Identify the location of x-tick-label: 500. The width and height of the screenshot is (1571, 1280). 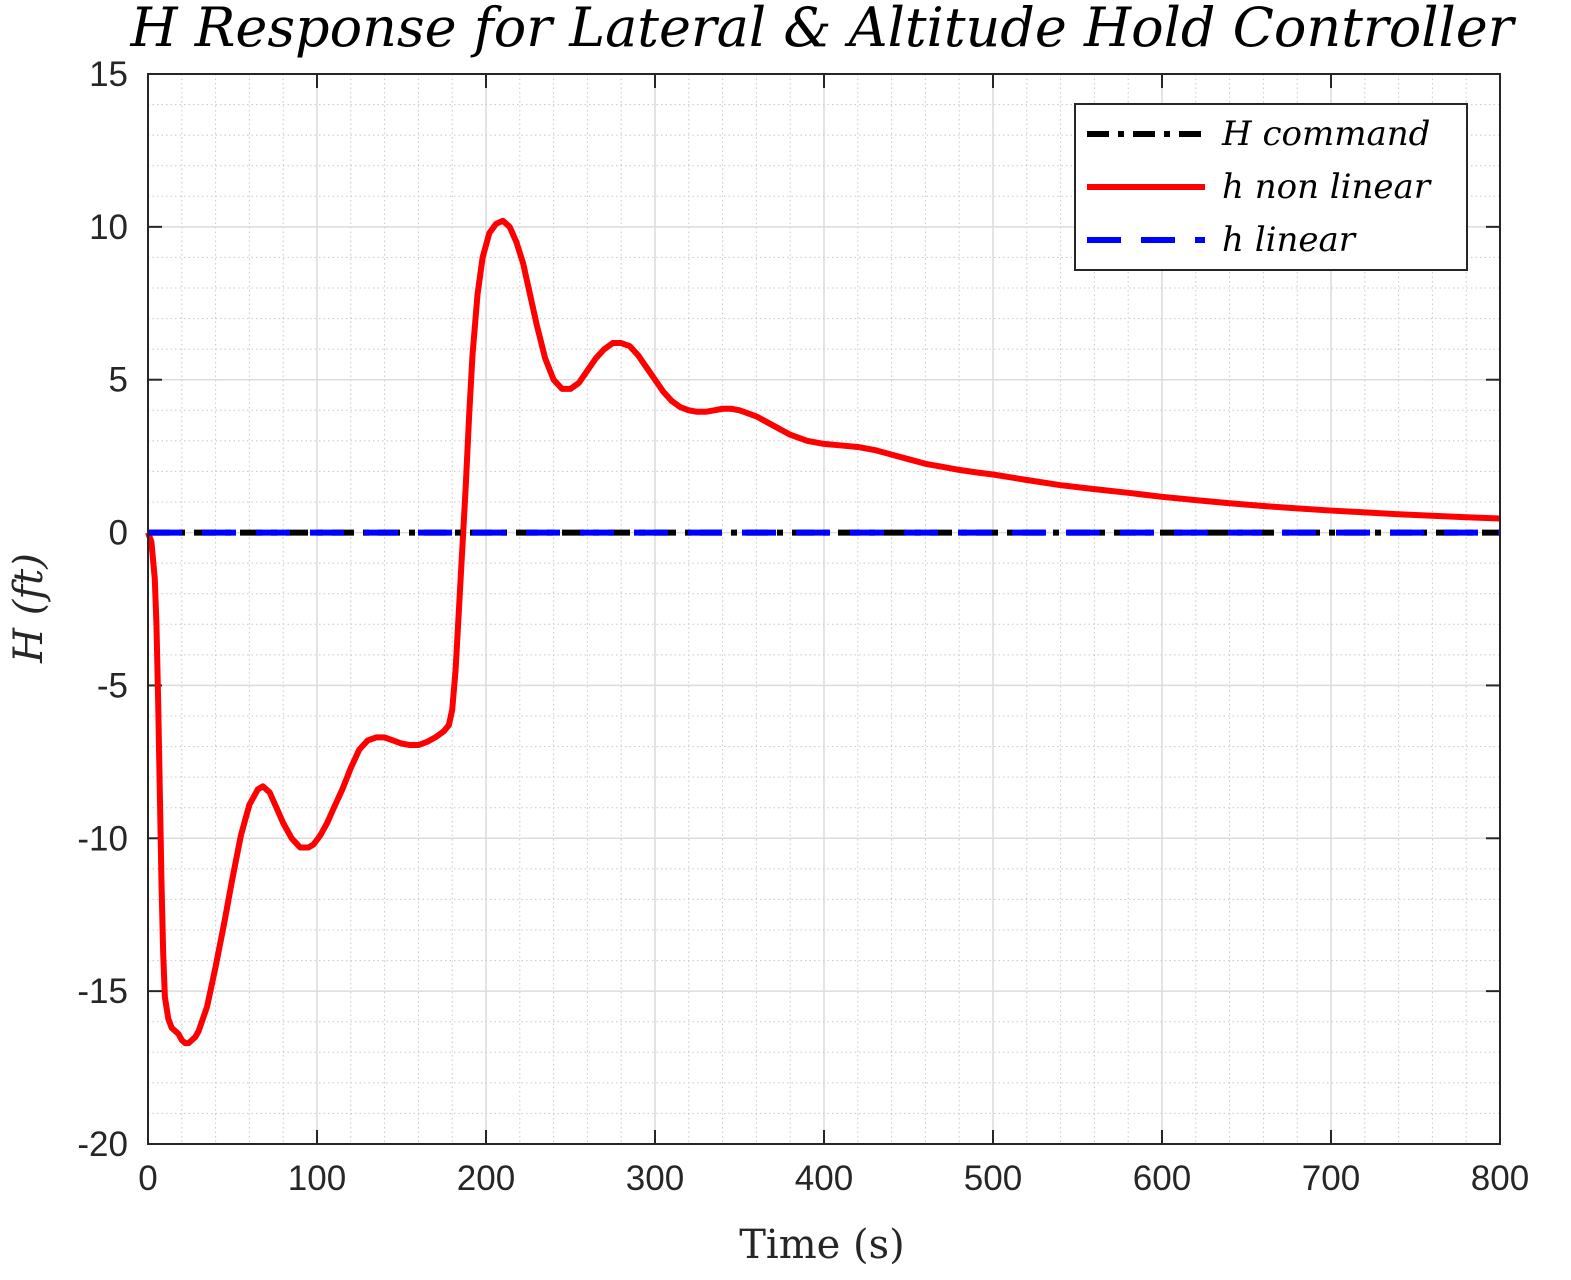
(993, 1178).